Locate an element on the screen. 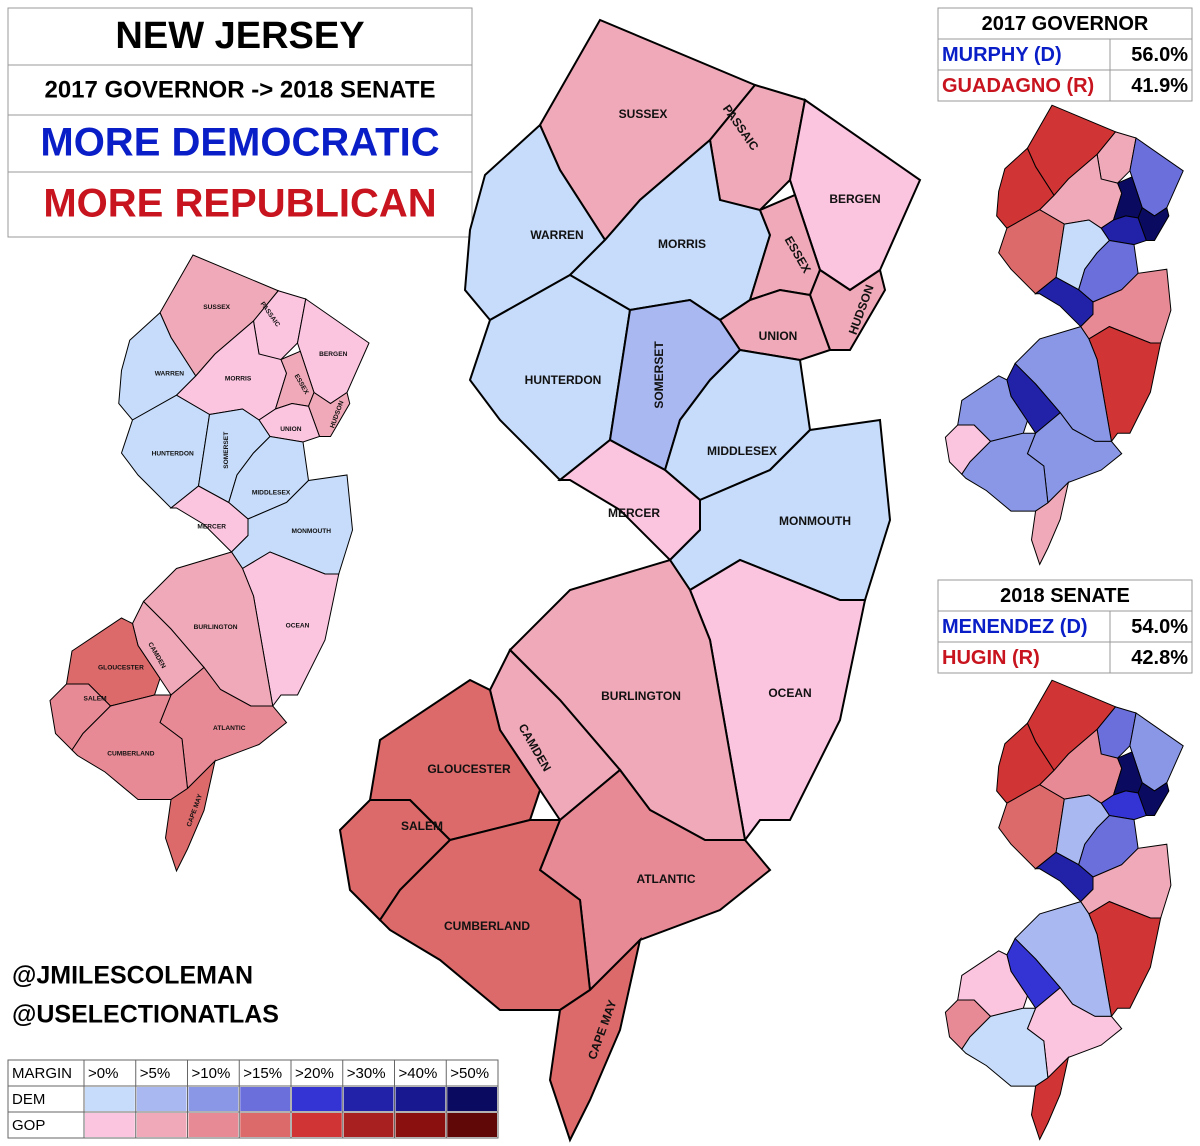  vote-share: 54.0% is located at coordinates (1159, 627).